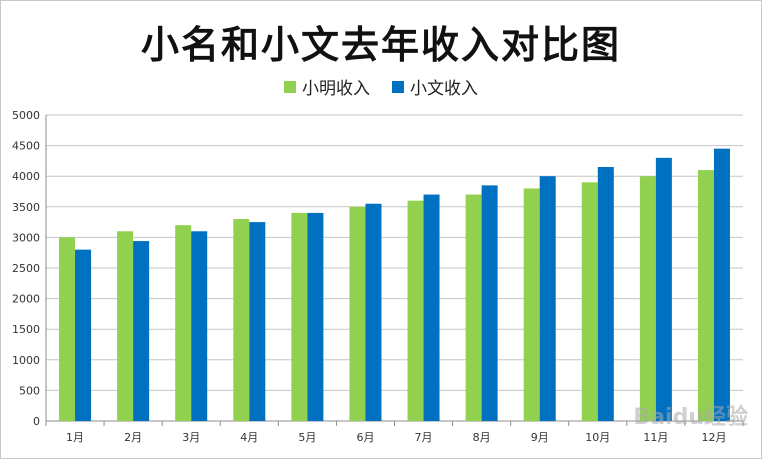 The width and height of the screenshot is (762, 459). Describe the element at coordinates (597, 437) in the screenshot. I see `x-tick-label: 10月` at that location.